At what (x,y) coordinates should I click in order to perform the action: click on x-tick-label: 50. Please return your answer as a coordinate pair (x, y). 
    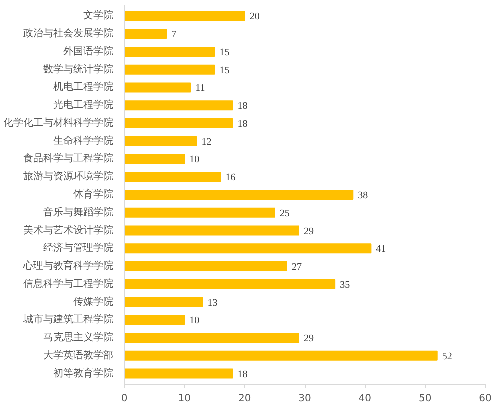
    Looking at the image, I should click on (425, 399).